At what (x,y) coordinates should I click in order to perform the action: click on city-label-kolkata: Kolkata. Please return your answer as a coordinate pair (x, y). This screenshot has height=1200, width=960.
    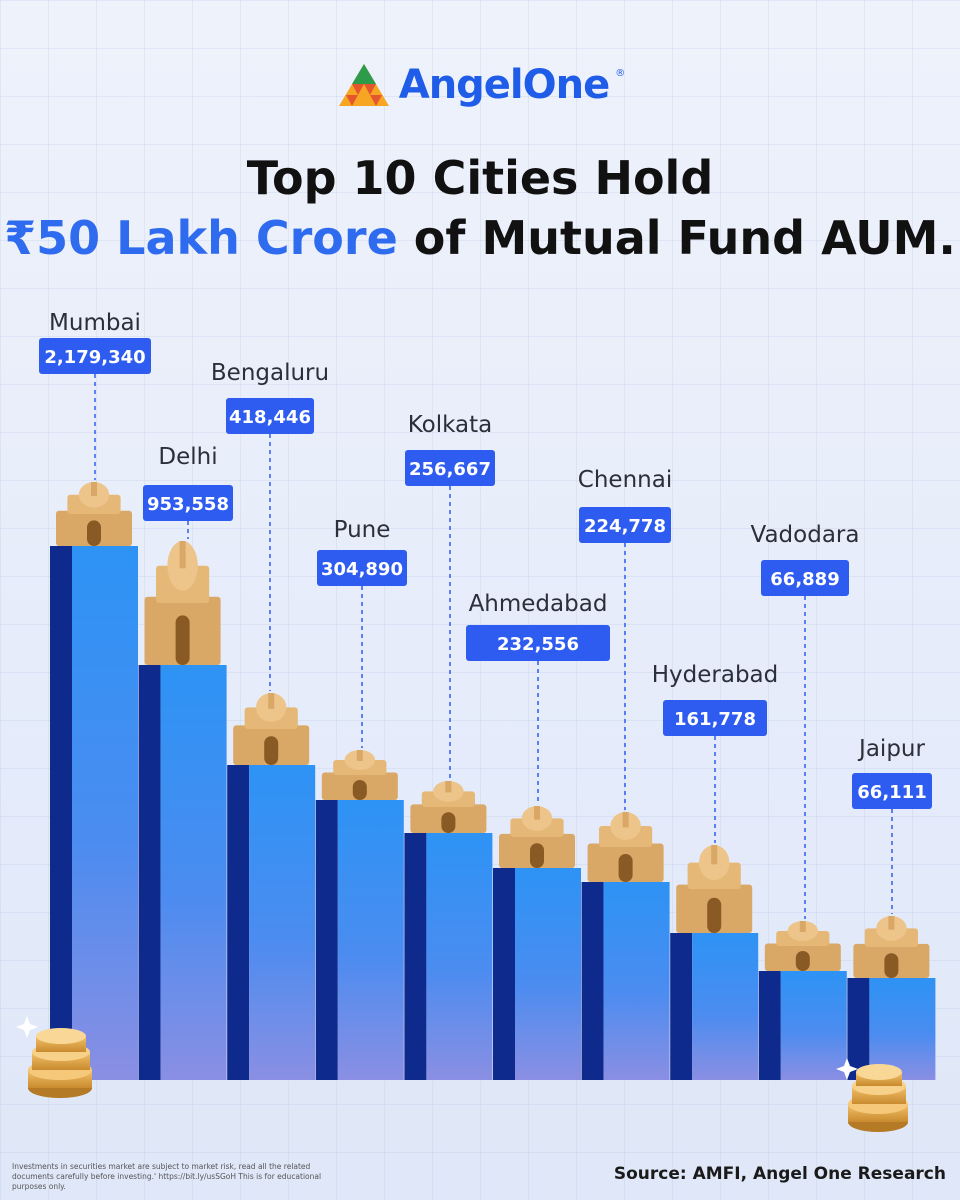
    Looking at the image, I should click on (450, 425).